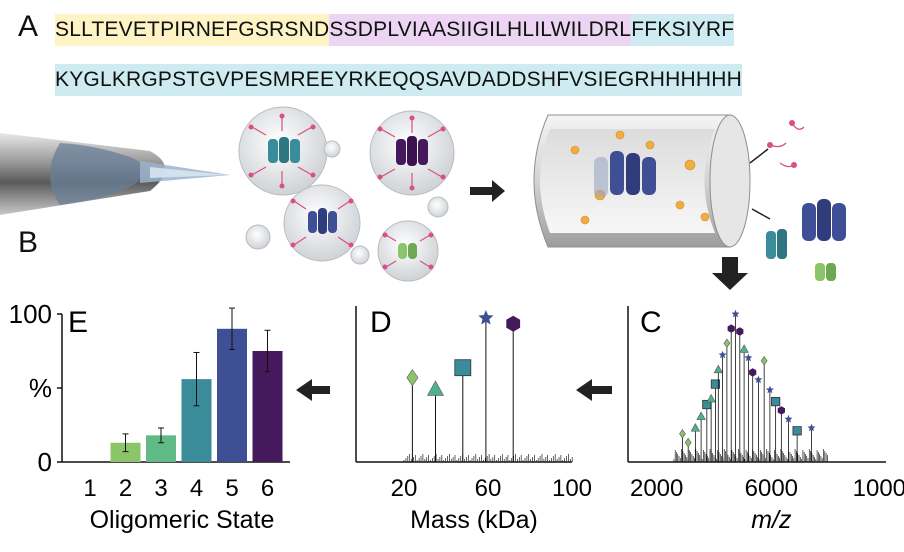  Describe the element at coordinates (474, 520) in the screenshot. I see `x-axis-label: Mass (kDa)` at that location.